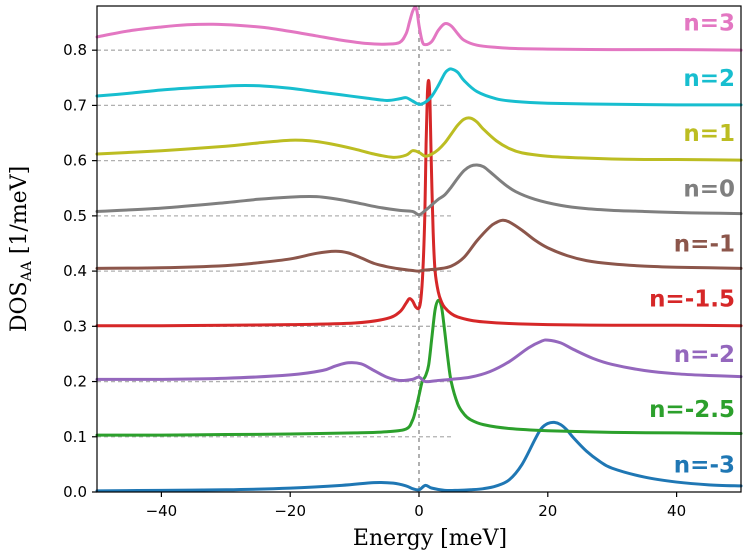 This screenshot has width=747, height=556. What do you see at coordinates (692, 410) in the screenshot?
I see `series-label-n=-2.5: n=-2.5` at bounding box center [692, 410].